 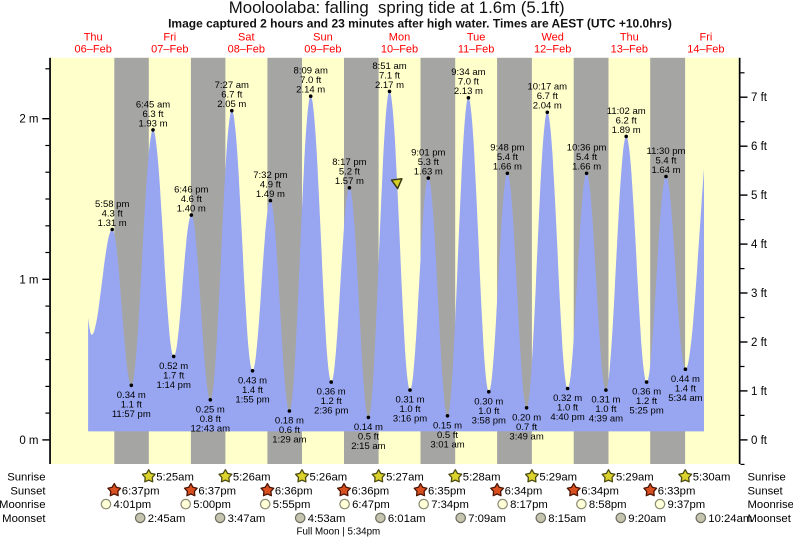 I want to click on svg-text: 0 ft, so click(x=759, y=441).